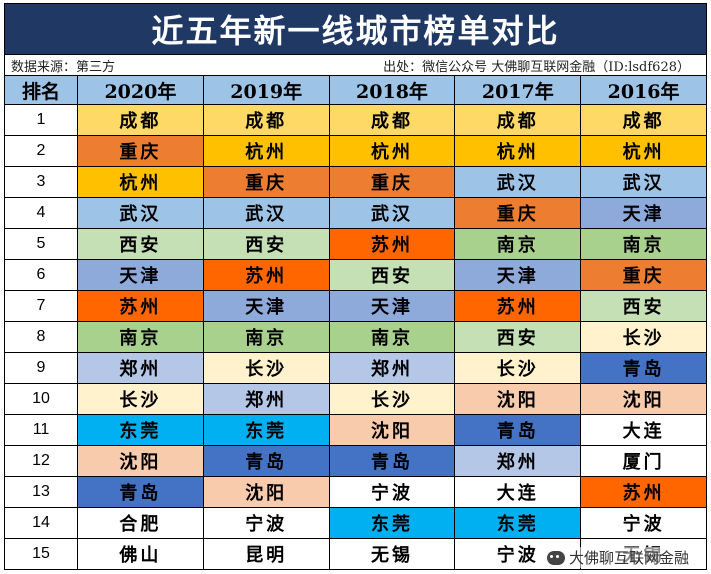 This screenshot has height=574, width=711. What do you see at coordinates (140, 554) in the screenshot?
I see `city-cell: 佛山` at bounding box center [140, 554].